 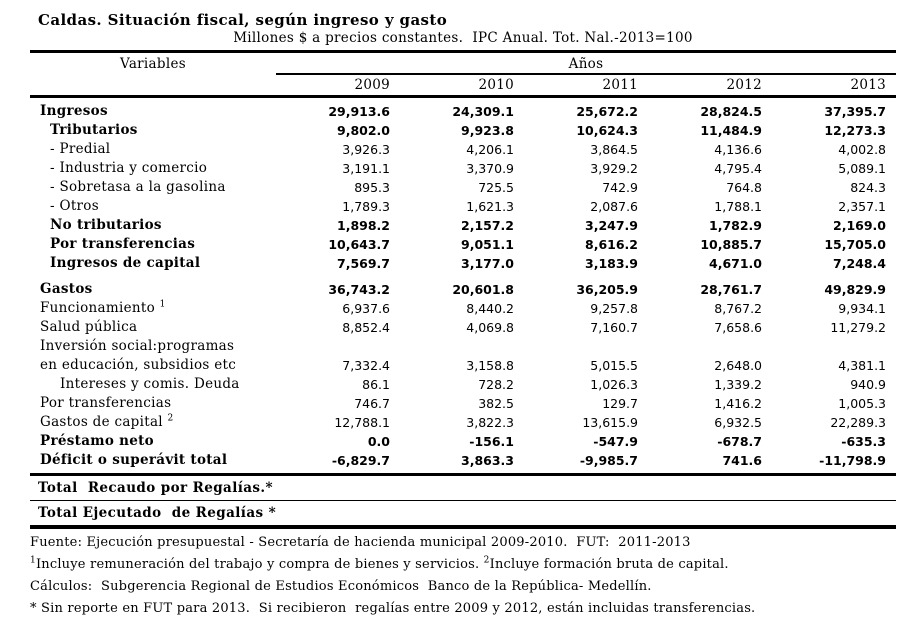 I want to click on table-row: Préstamo neto 0.0 -156.1 -547.9 -678.7 -635.3, so click(x=463, y=441).